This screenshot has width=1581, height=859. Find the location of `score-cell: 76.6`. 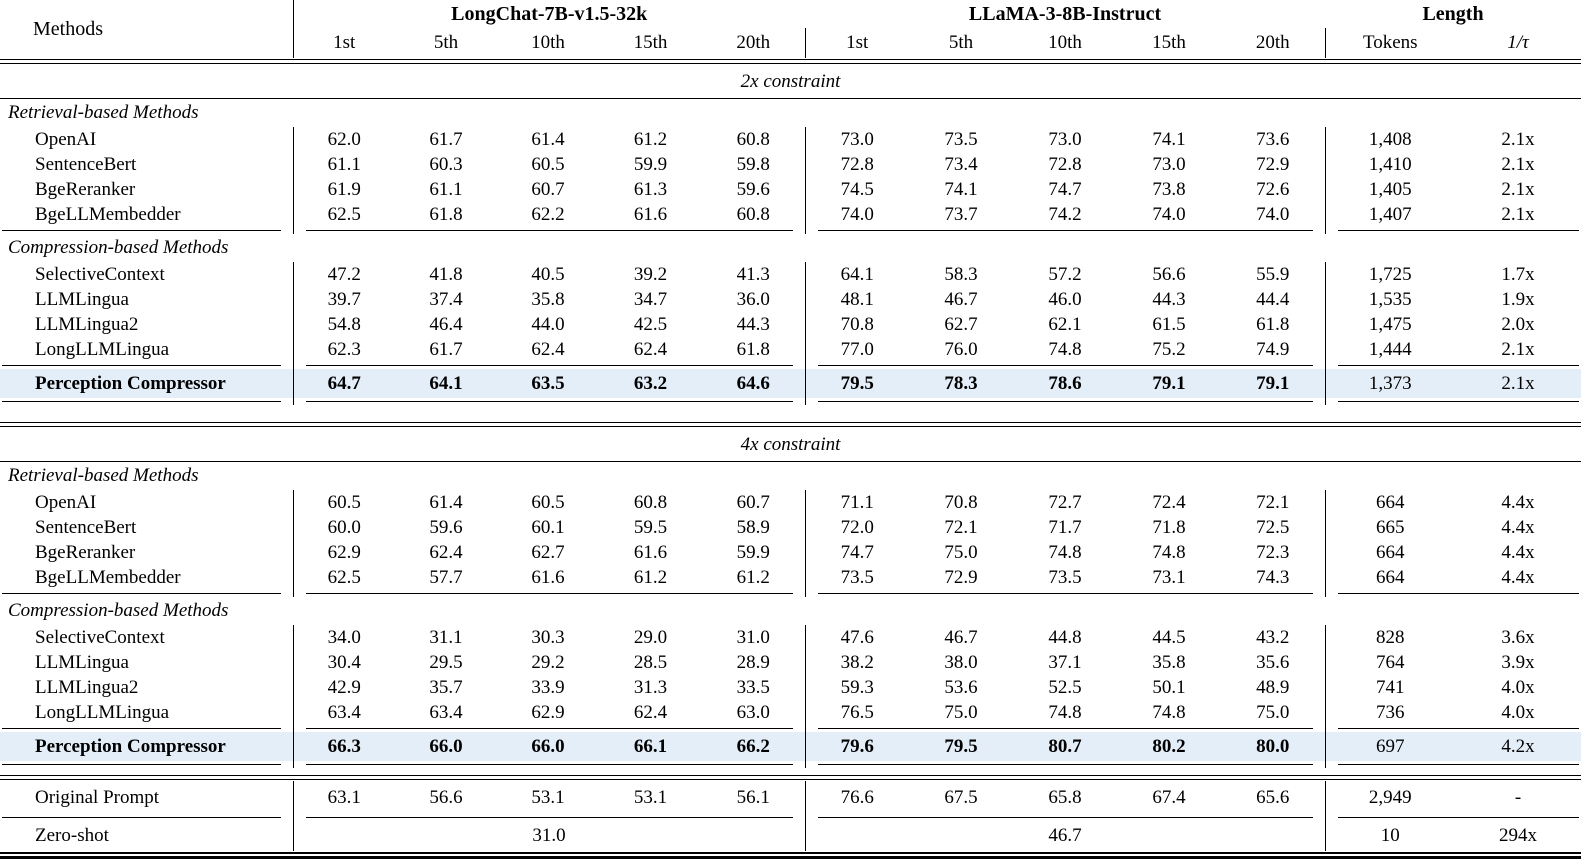

score-cell: 76.6 is located at coordinates (857, 797).